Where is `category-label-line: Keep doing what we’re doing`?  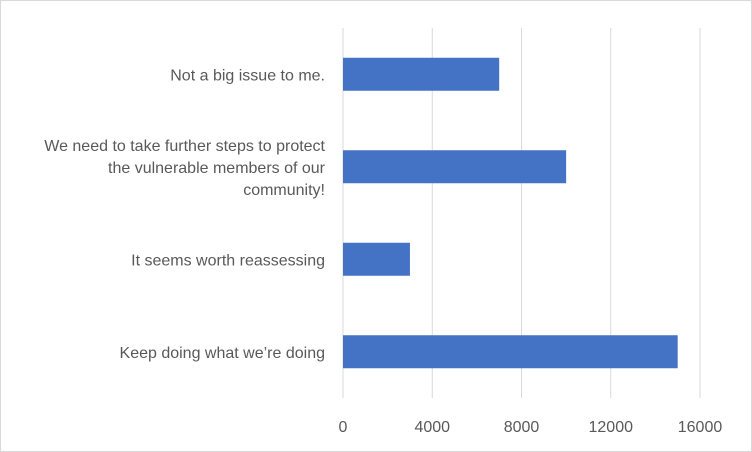
category-label-line: Keep doing what we’re doing is located at coordinates (222, 353).